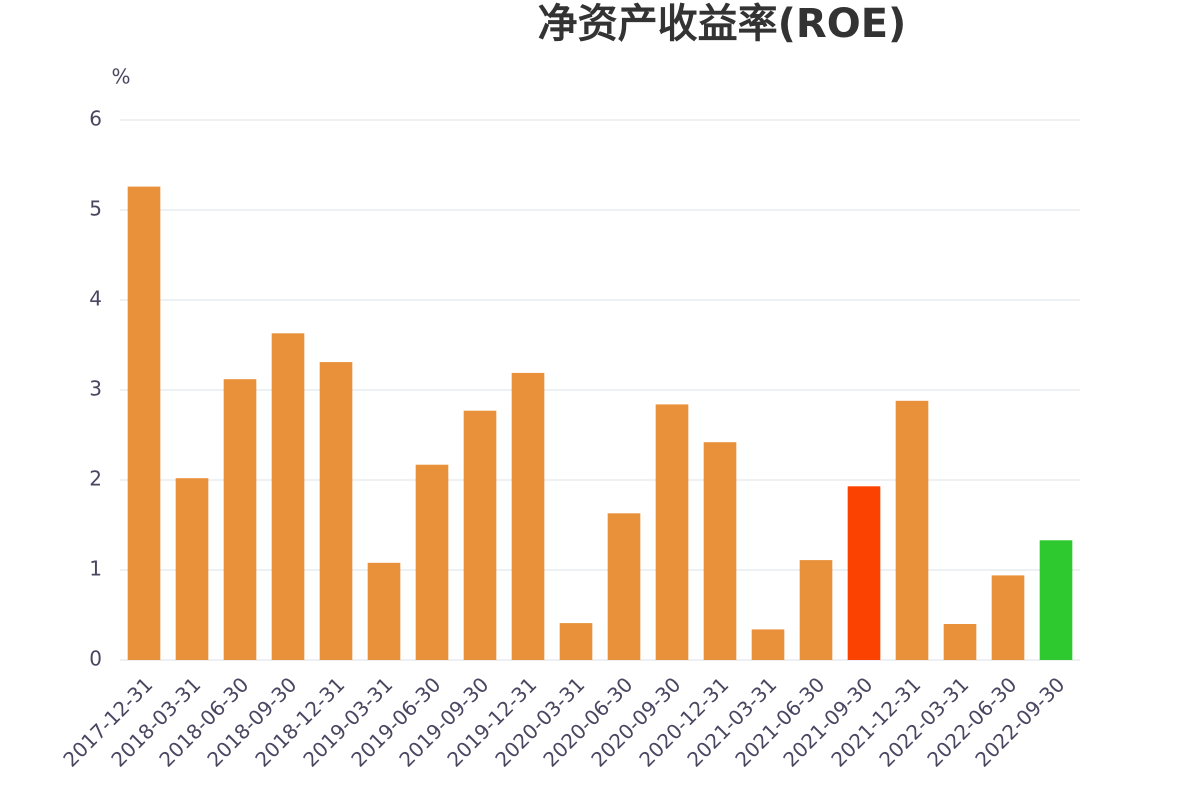 The image size is (1200, 800). Describe the element at coordinates (95, 659) in the screenshot. I see `y-tick-label: 0` at that location.